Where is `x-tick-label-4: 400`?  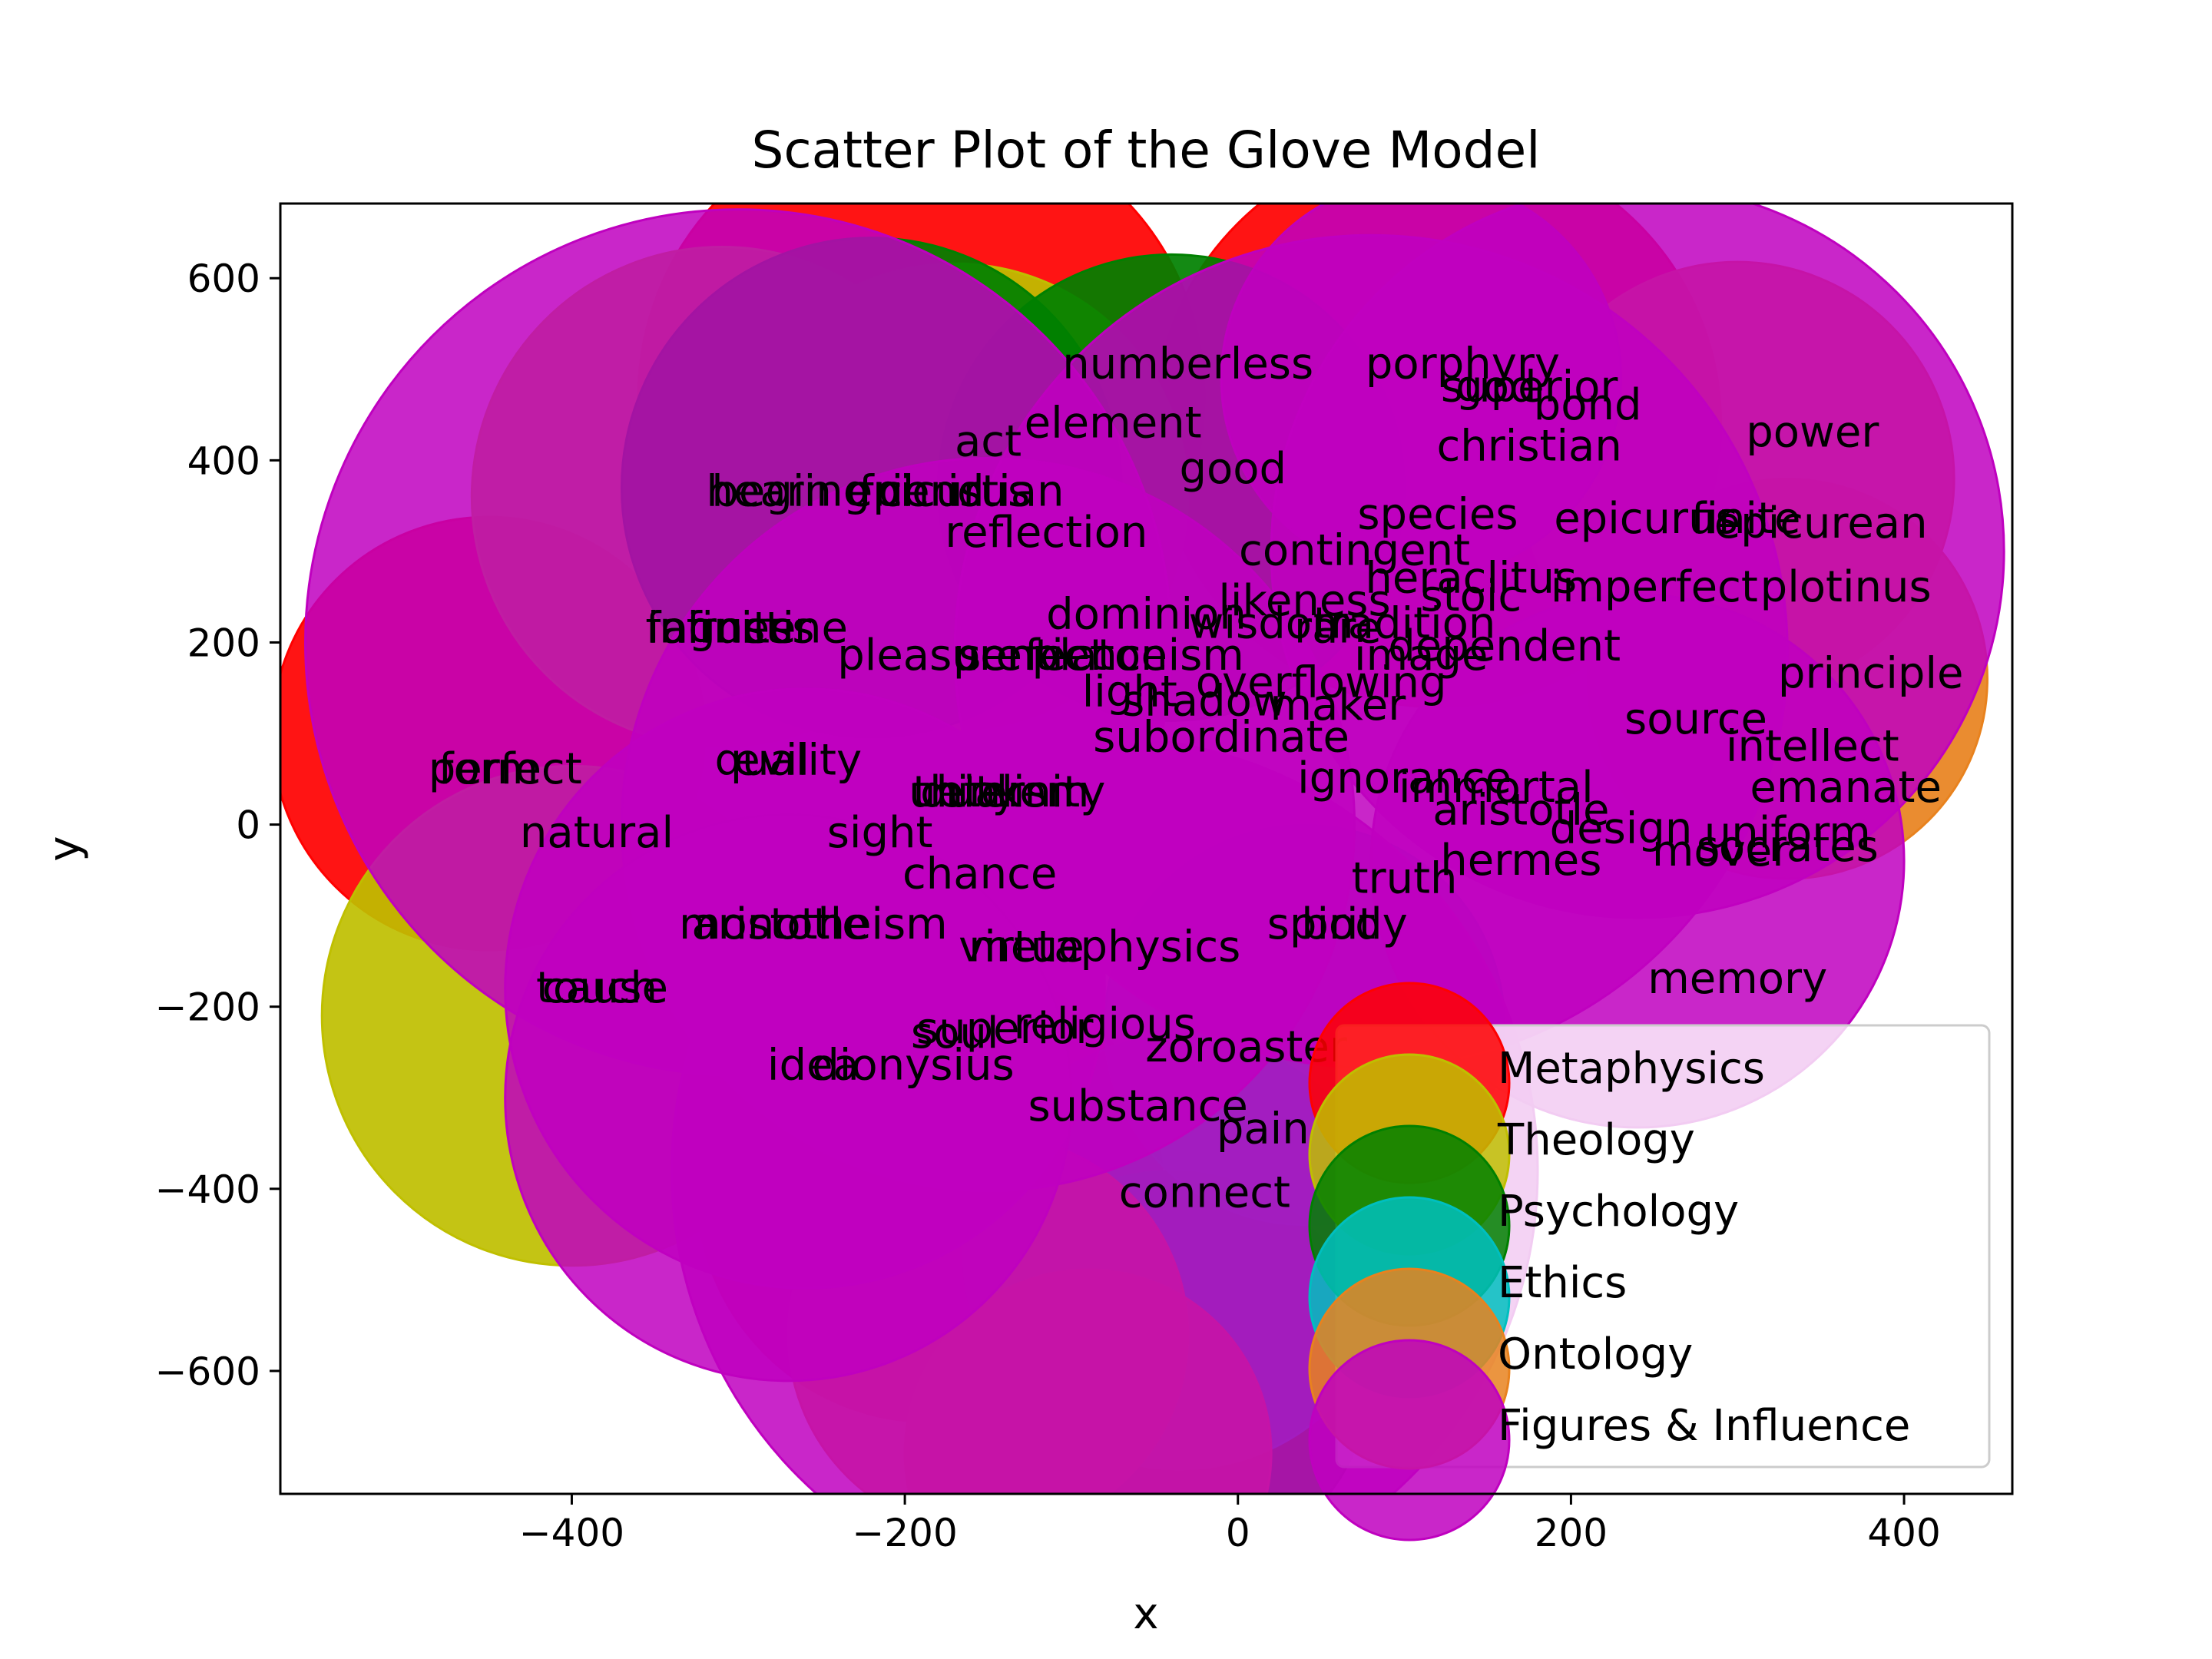
x-tick-label-4: 400 is located at coordinates (1903, 1533).